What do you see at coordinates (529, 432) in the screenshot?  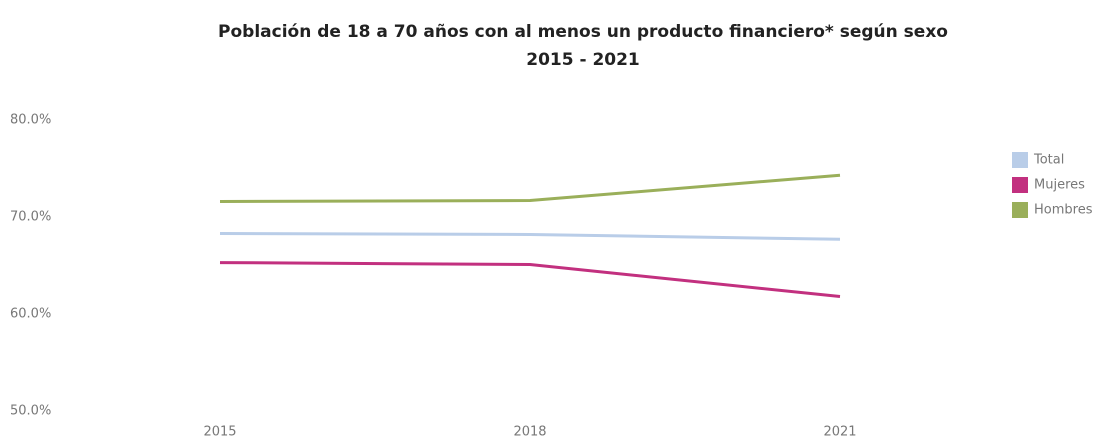 I see `x-tick-label: 2018` at bounding box center [529, 432].